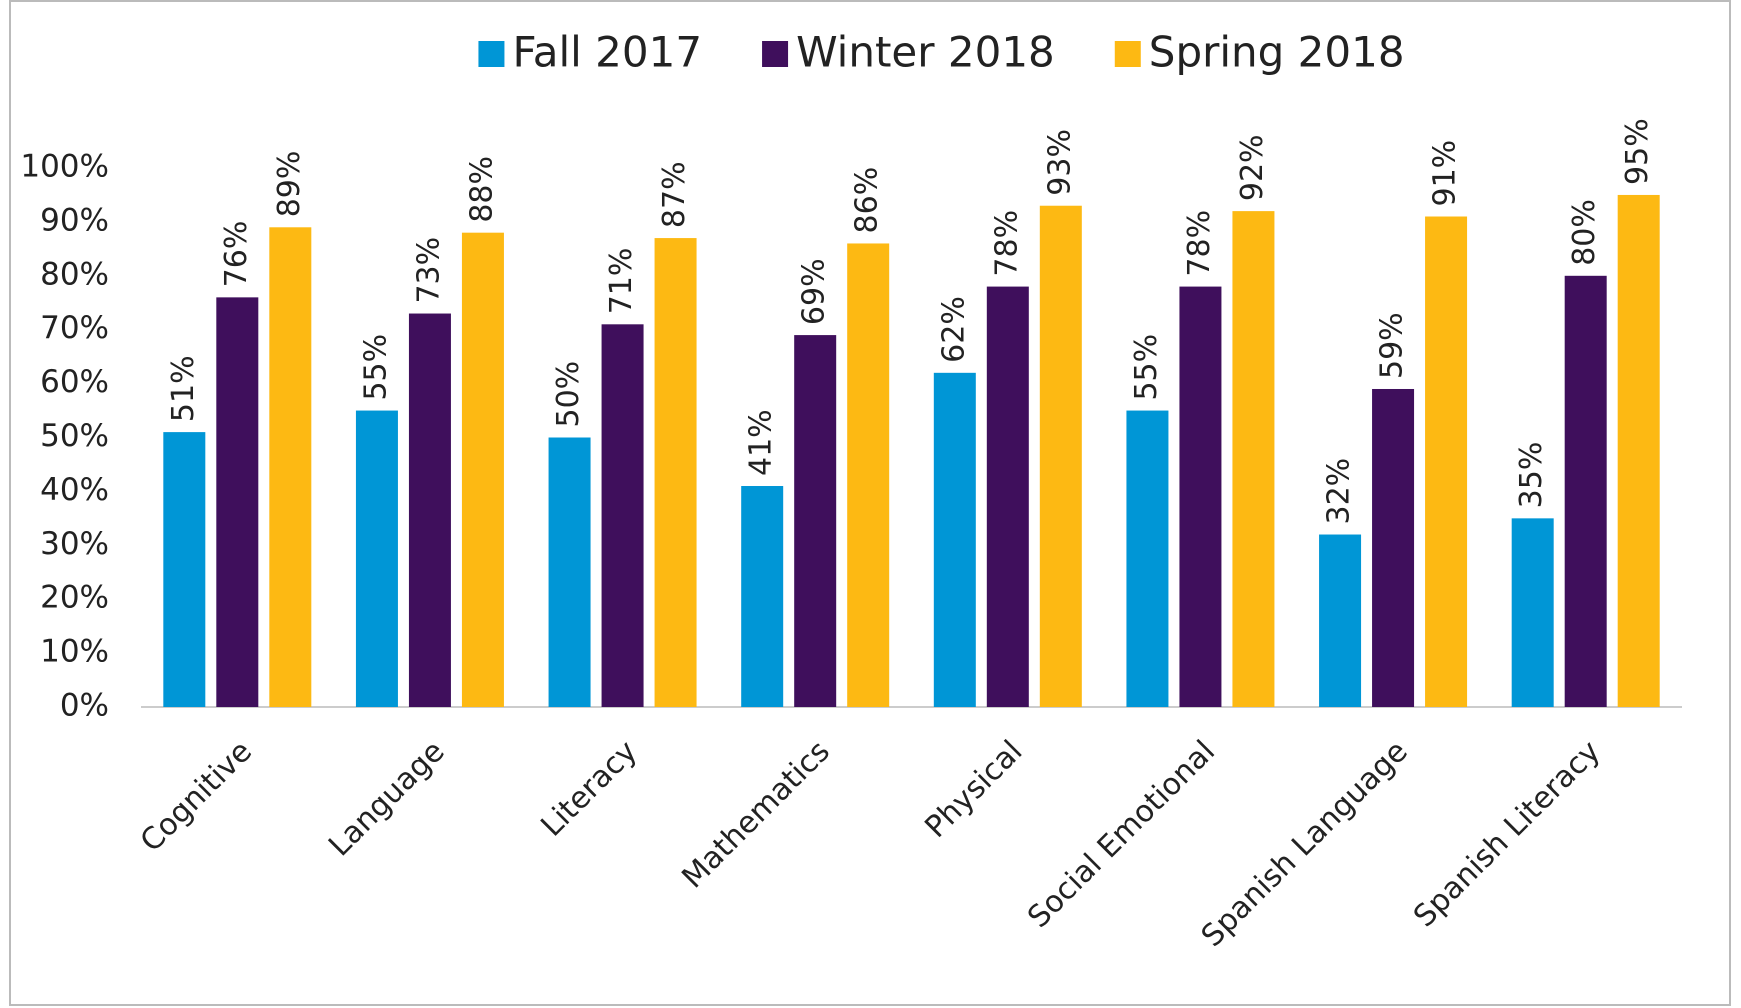 This screenshot has width=1741, height=1008. What do you see at coordinates (84, 706) in the screenshot?
I see `y-tick-label: 0%` at bounding box center [84, 706].